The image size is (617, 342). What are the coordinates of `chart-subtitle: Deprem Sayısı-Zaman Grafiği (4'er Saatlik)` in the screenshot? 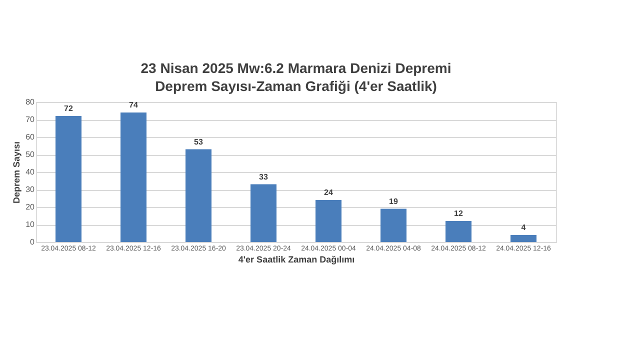 It's located at (296, 86).